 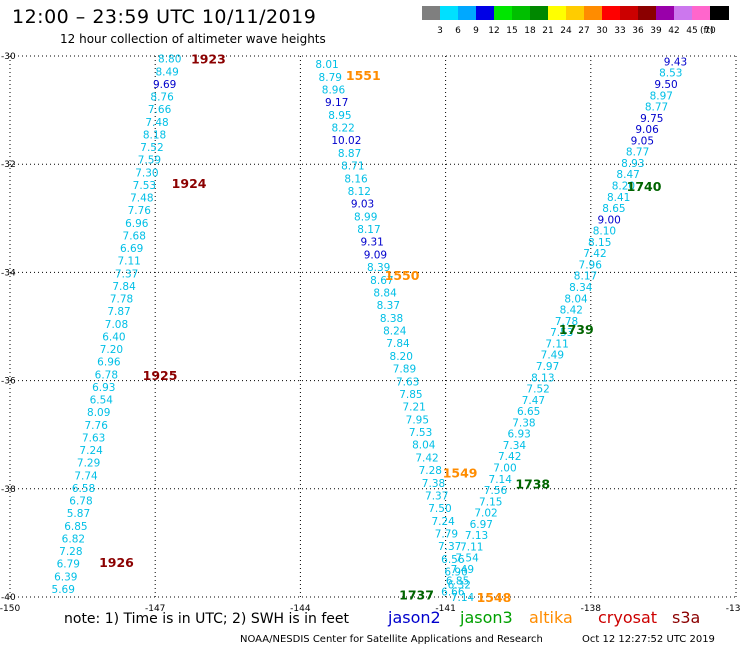 I want to click on swh-value: 8.47, so click(x=627, y=175).